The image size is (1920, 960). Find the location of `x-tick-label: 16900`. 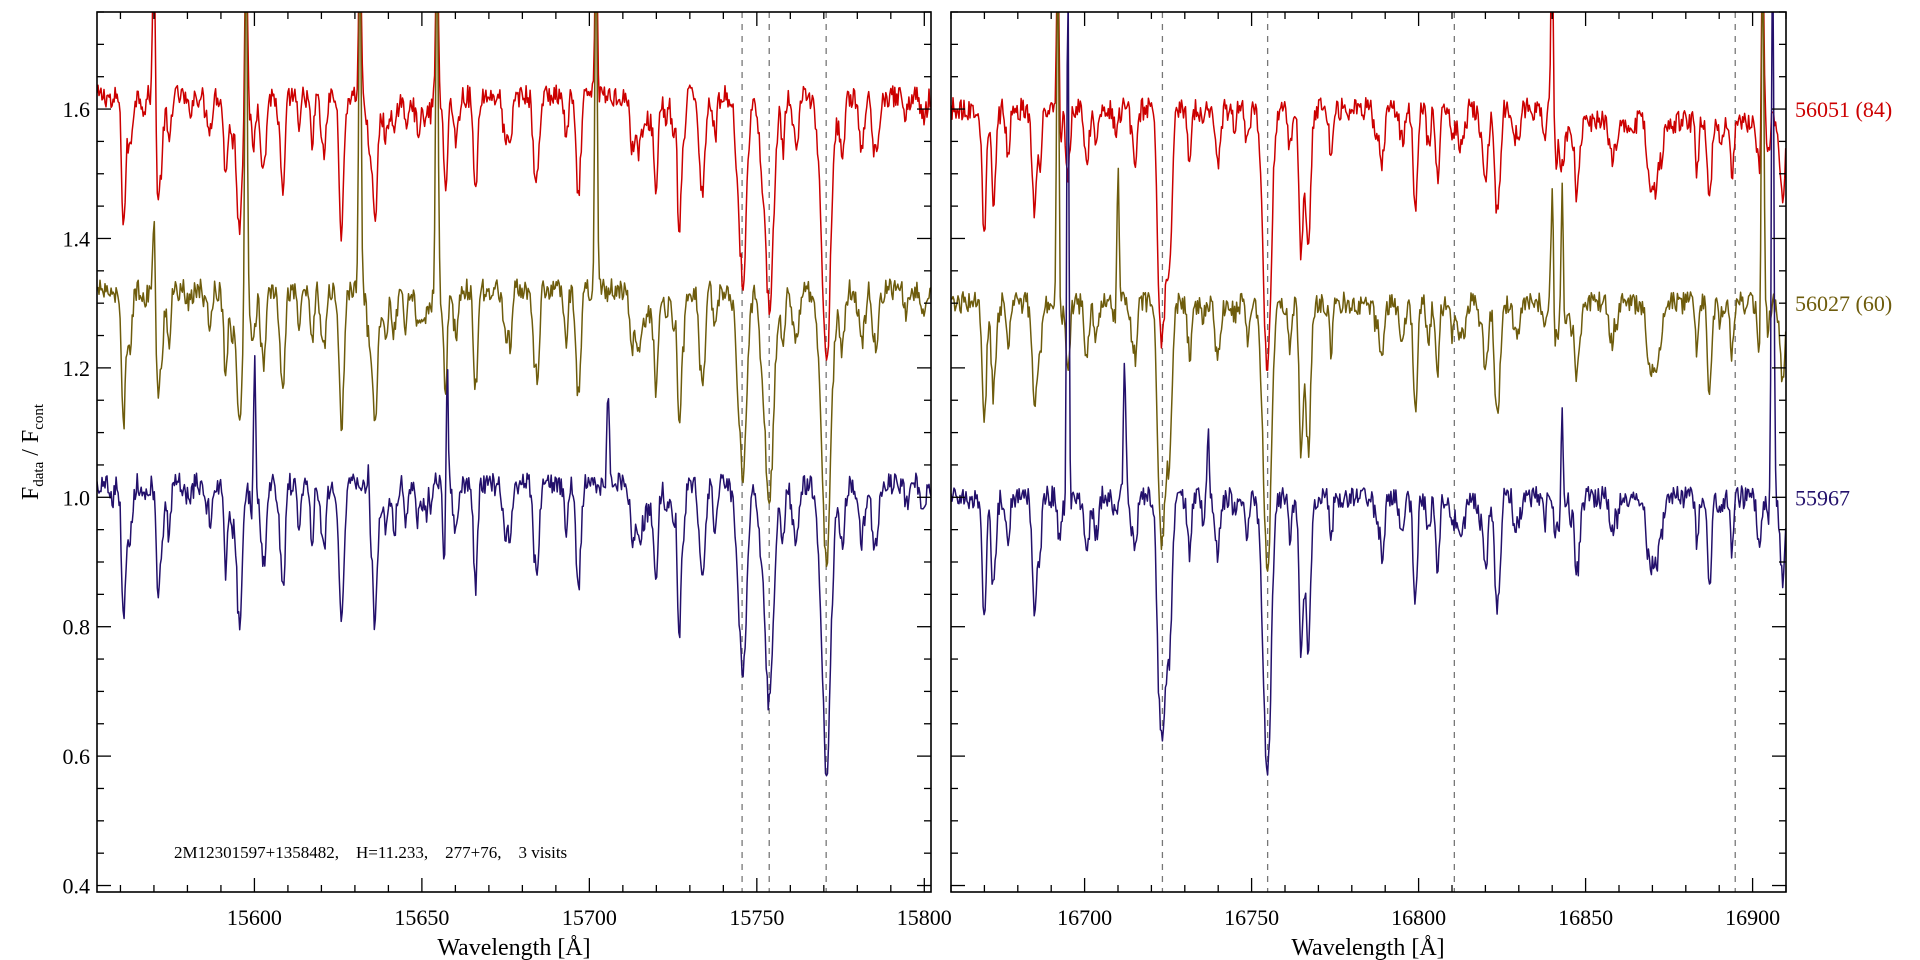

x-tick-label: 16900 is located at coordinates (1752, 917).